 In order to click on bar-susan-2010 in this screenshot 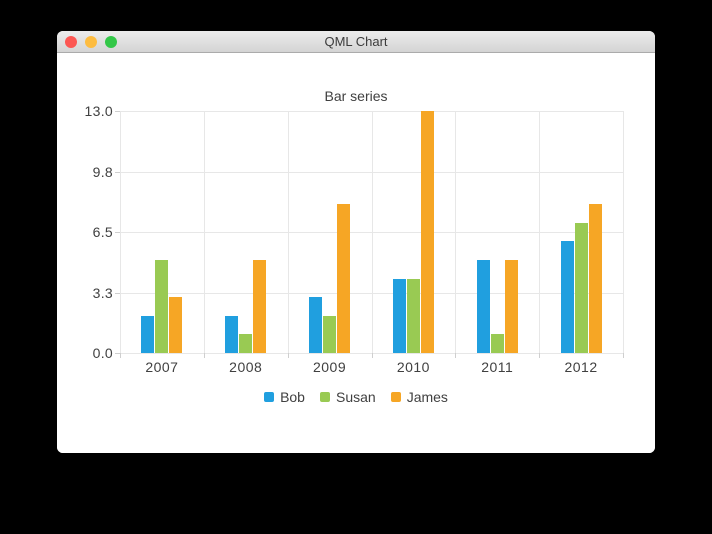, I will do `click(413, 315)`.